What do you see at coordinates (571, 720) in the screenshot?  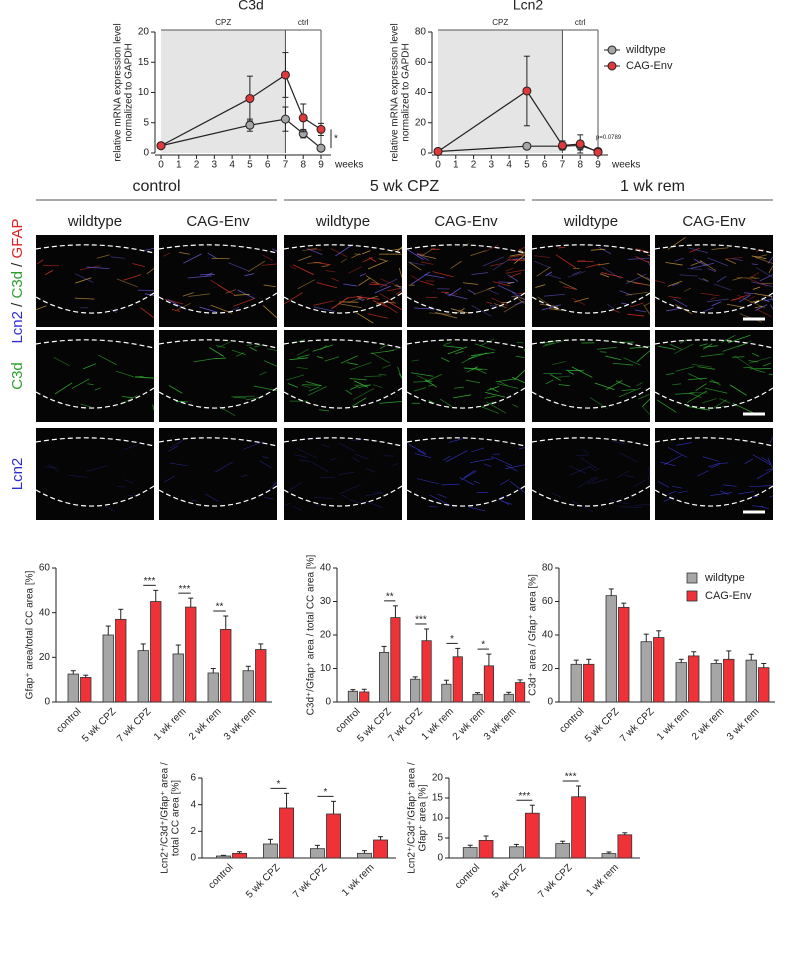 I see `x-tick-label: control` at bounding box center [571, 720].